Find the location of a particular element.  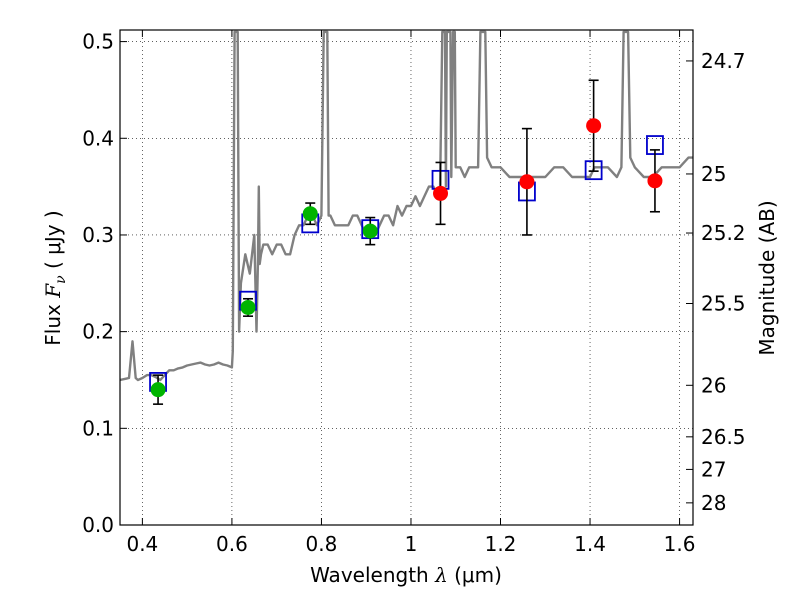

y2-tick-label: 25.2 is located at coordinates (723, 233).